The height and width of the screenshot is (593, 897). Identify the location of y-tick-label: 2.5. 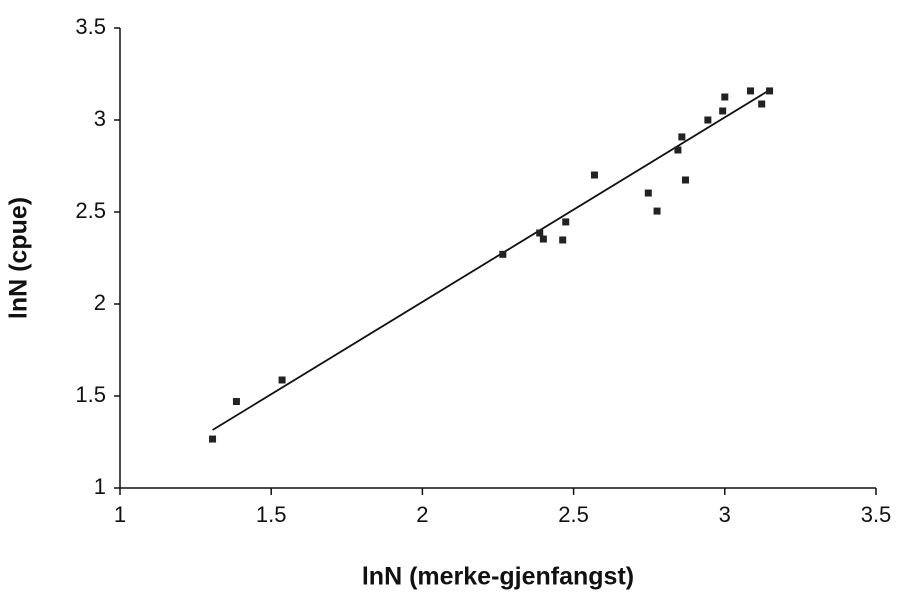
(90, 210).